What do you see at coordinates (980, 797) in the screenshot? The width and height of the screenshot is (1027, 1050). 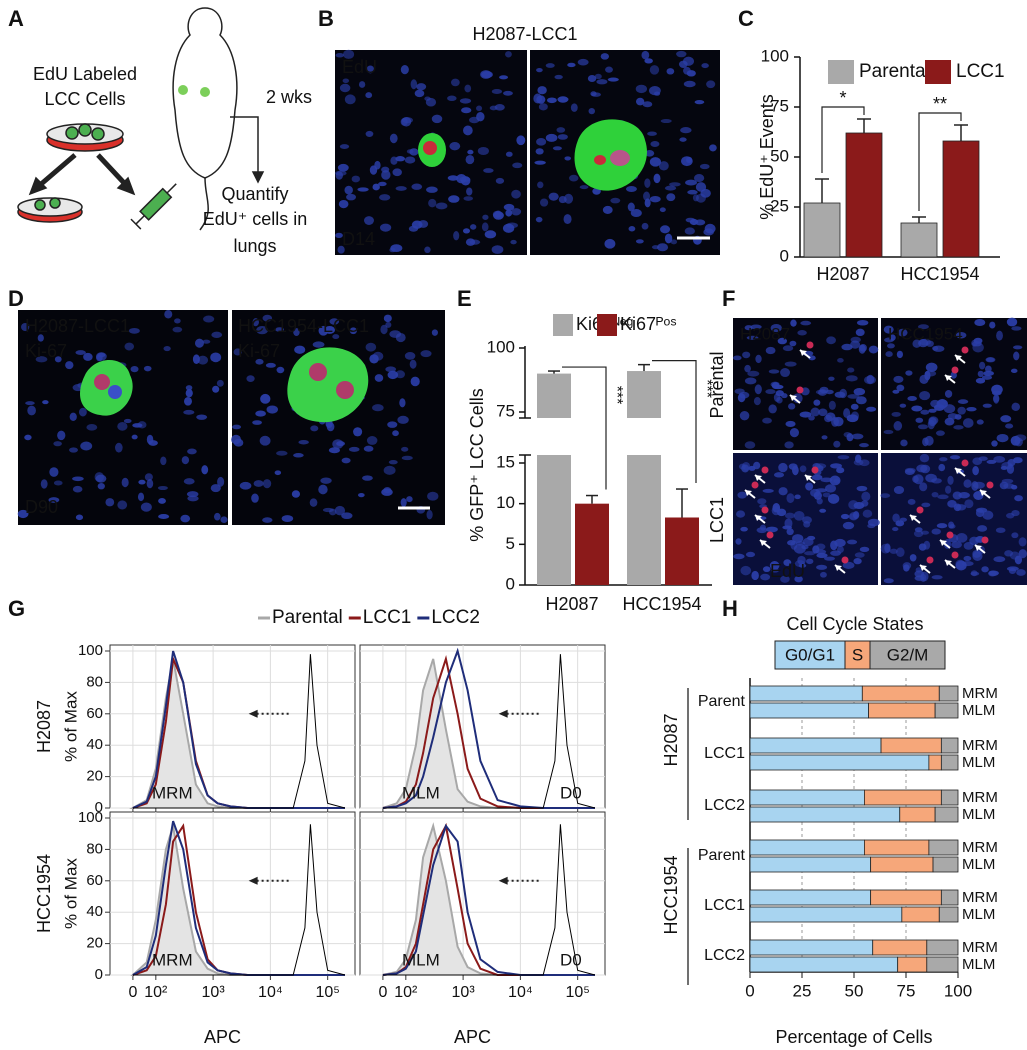 I see `bar-label: MRM` at bounding box center [980, 797].